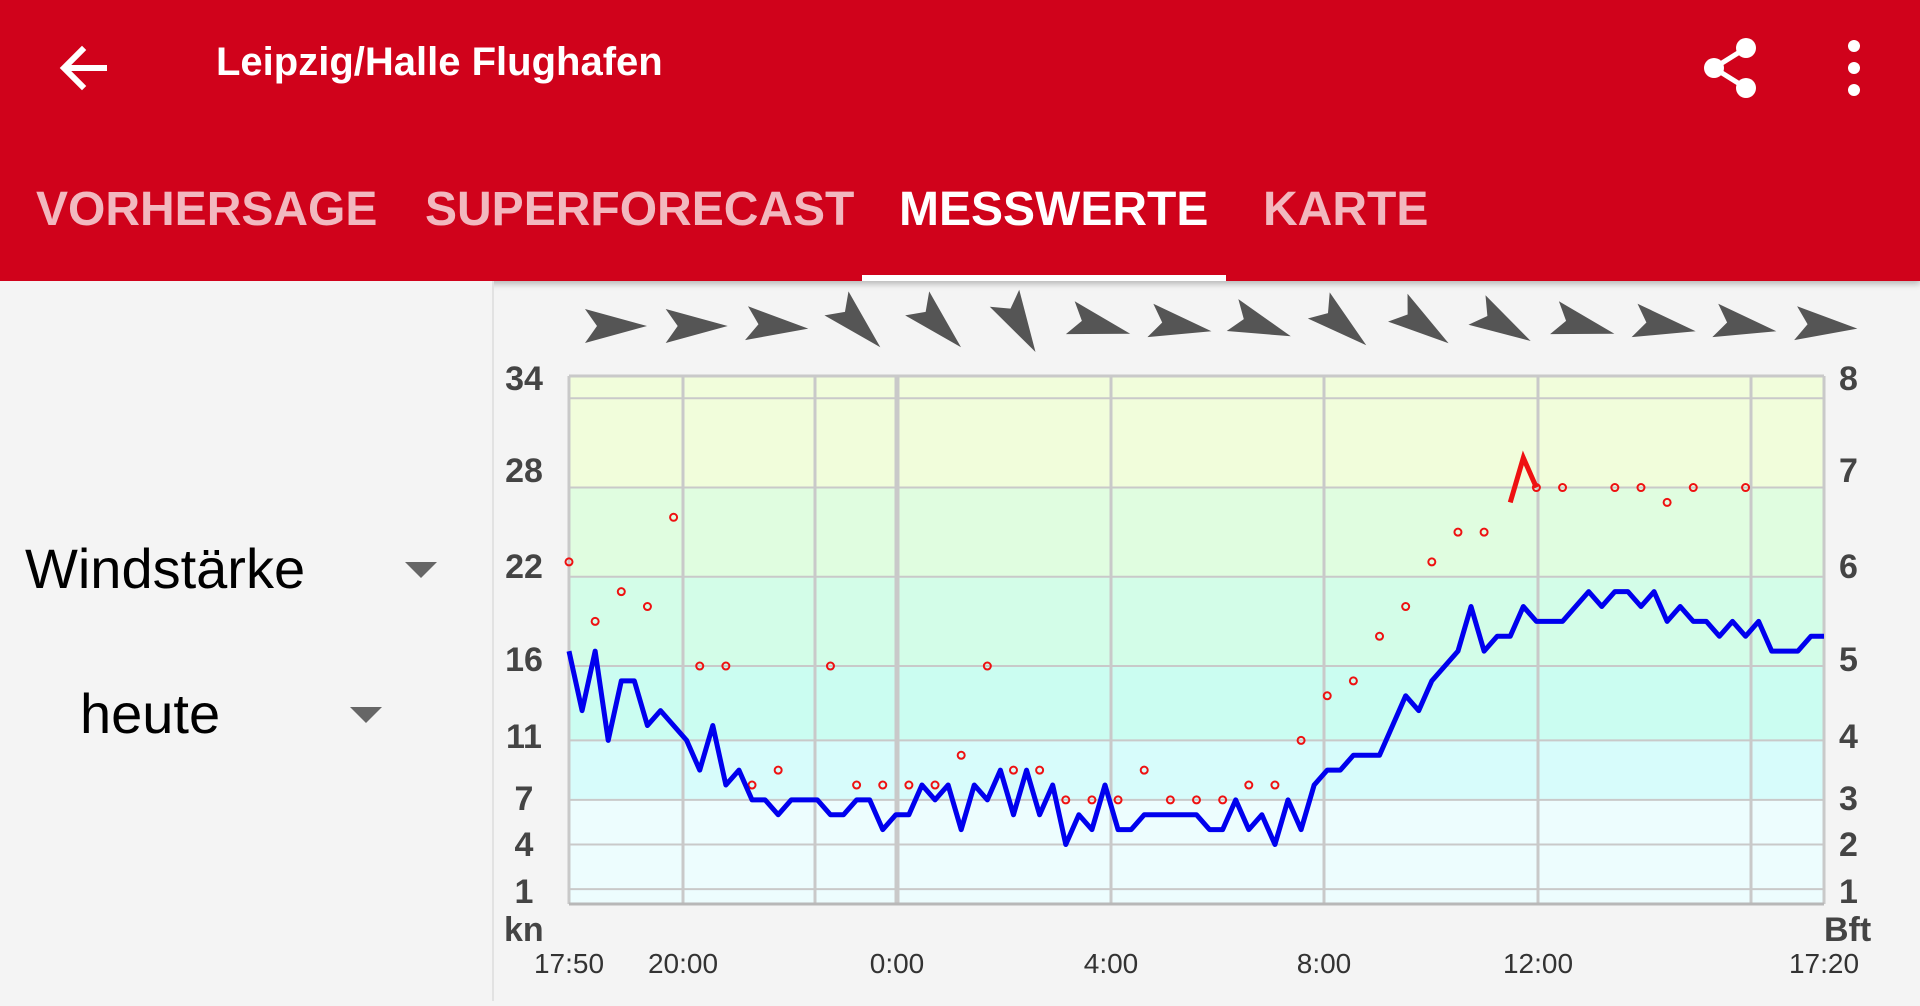 The width and height of the screenshot is (1920, 1006). I want to click on x-tick-label: 17:20, so click(1824, 963).